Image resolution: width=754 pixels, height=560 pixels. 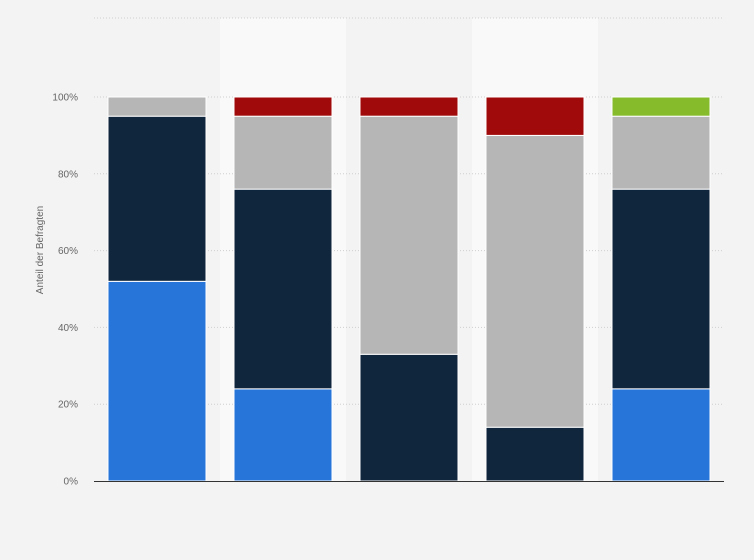 I want to click on y-tick-label: 60%, so click(x=68, y=251).